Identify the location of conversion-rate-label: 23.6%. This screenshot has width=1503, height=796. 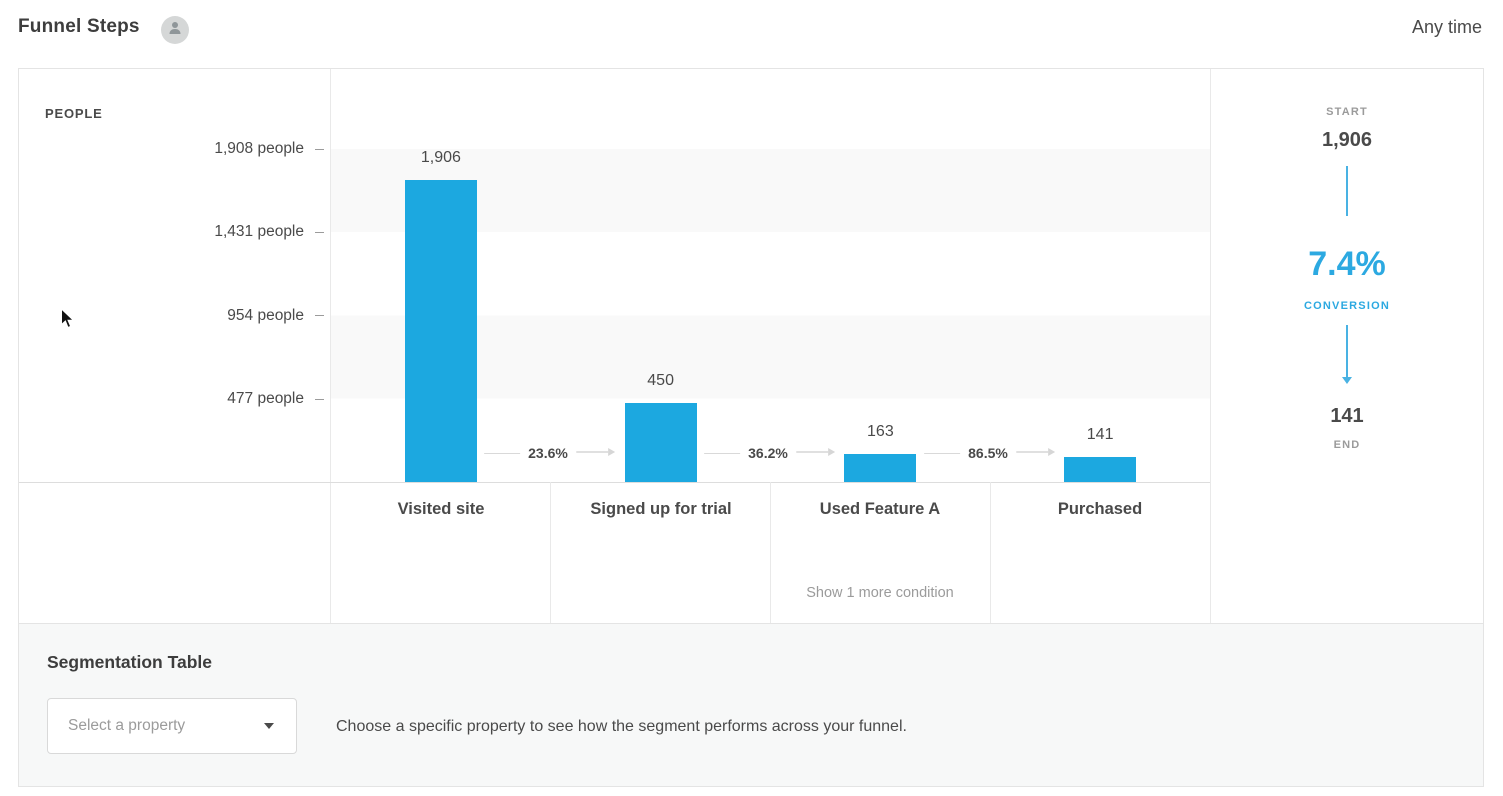
(548, 453).